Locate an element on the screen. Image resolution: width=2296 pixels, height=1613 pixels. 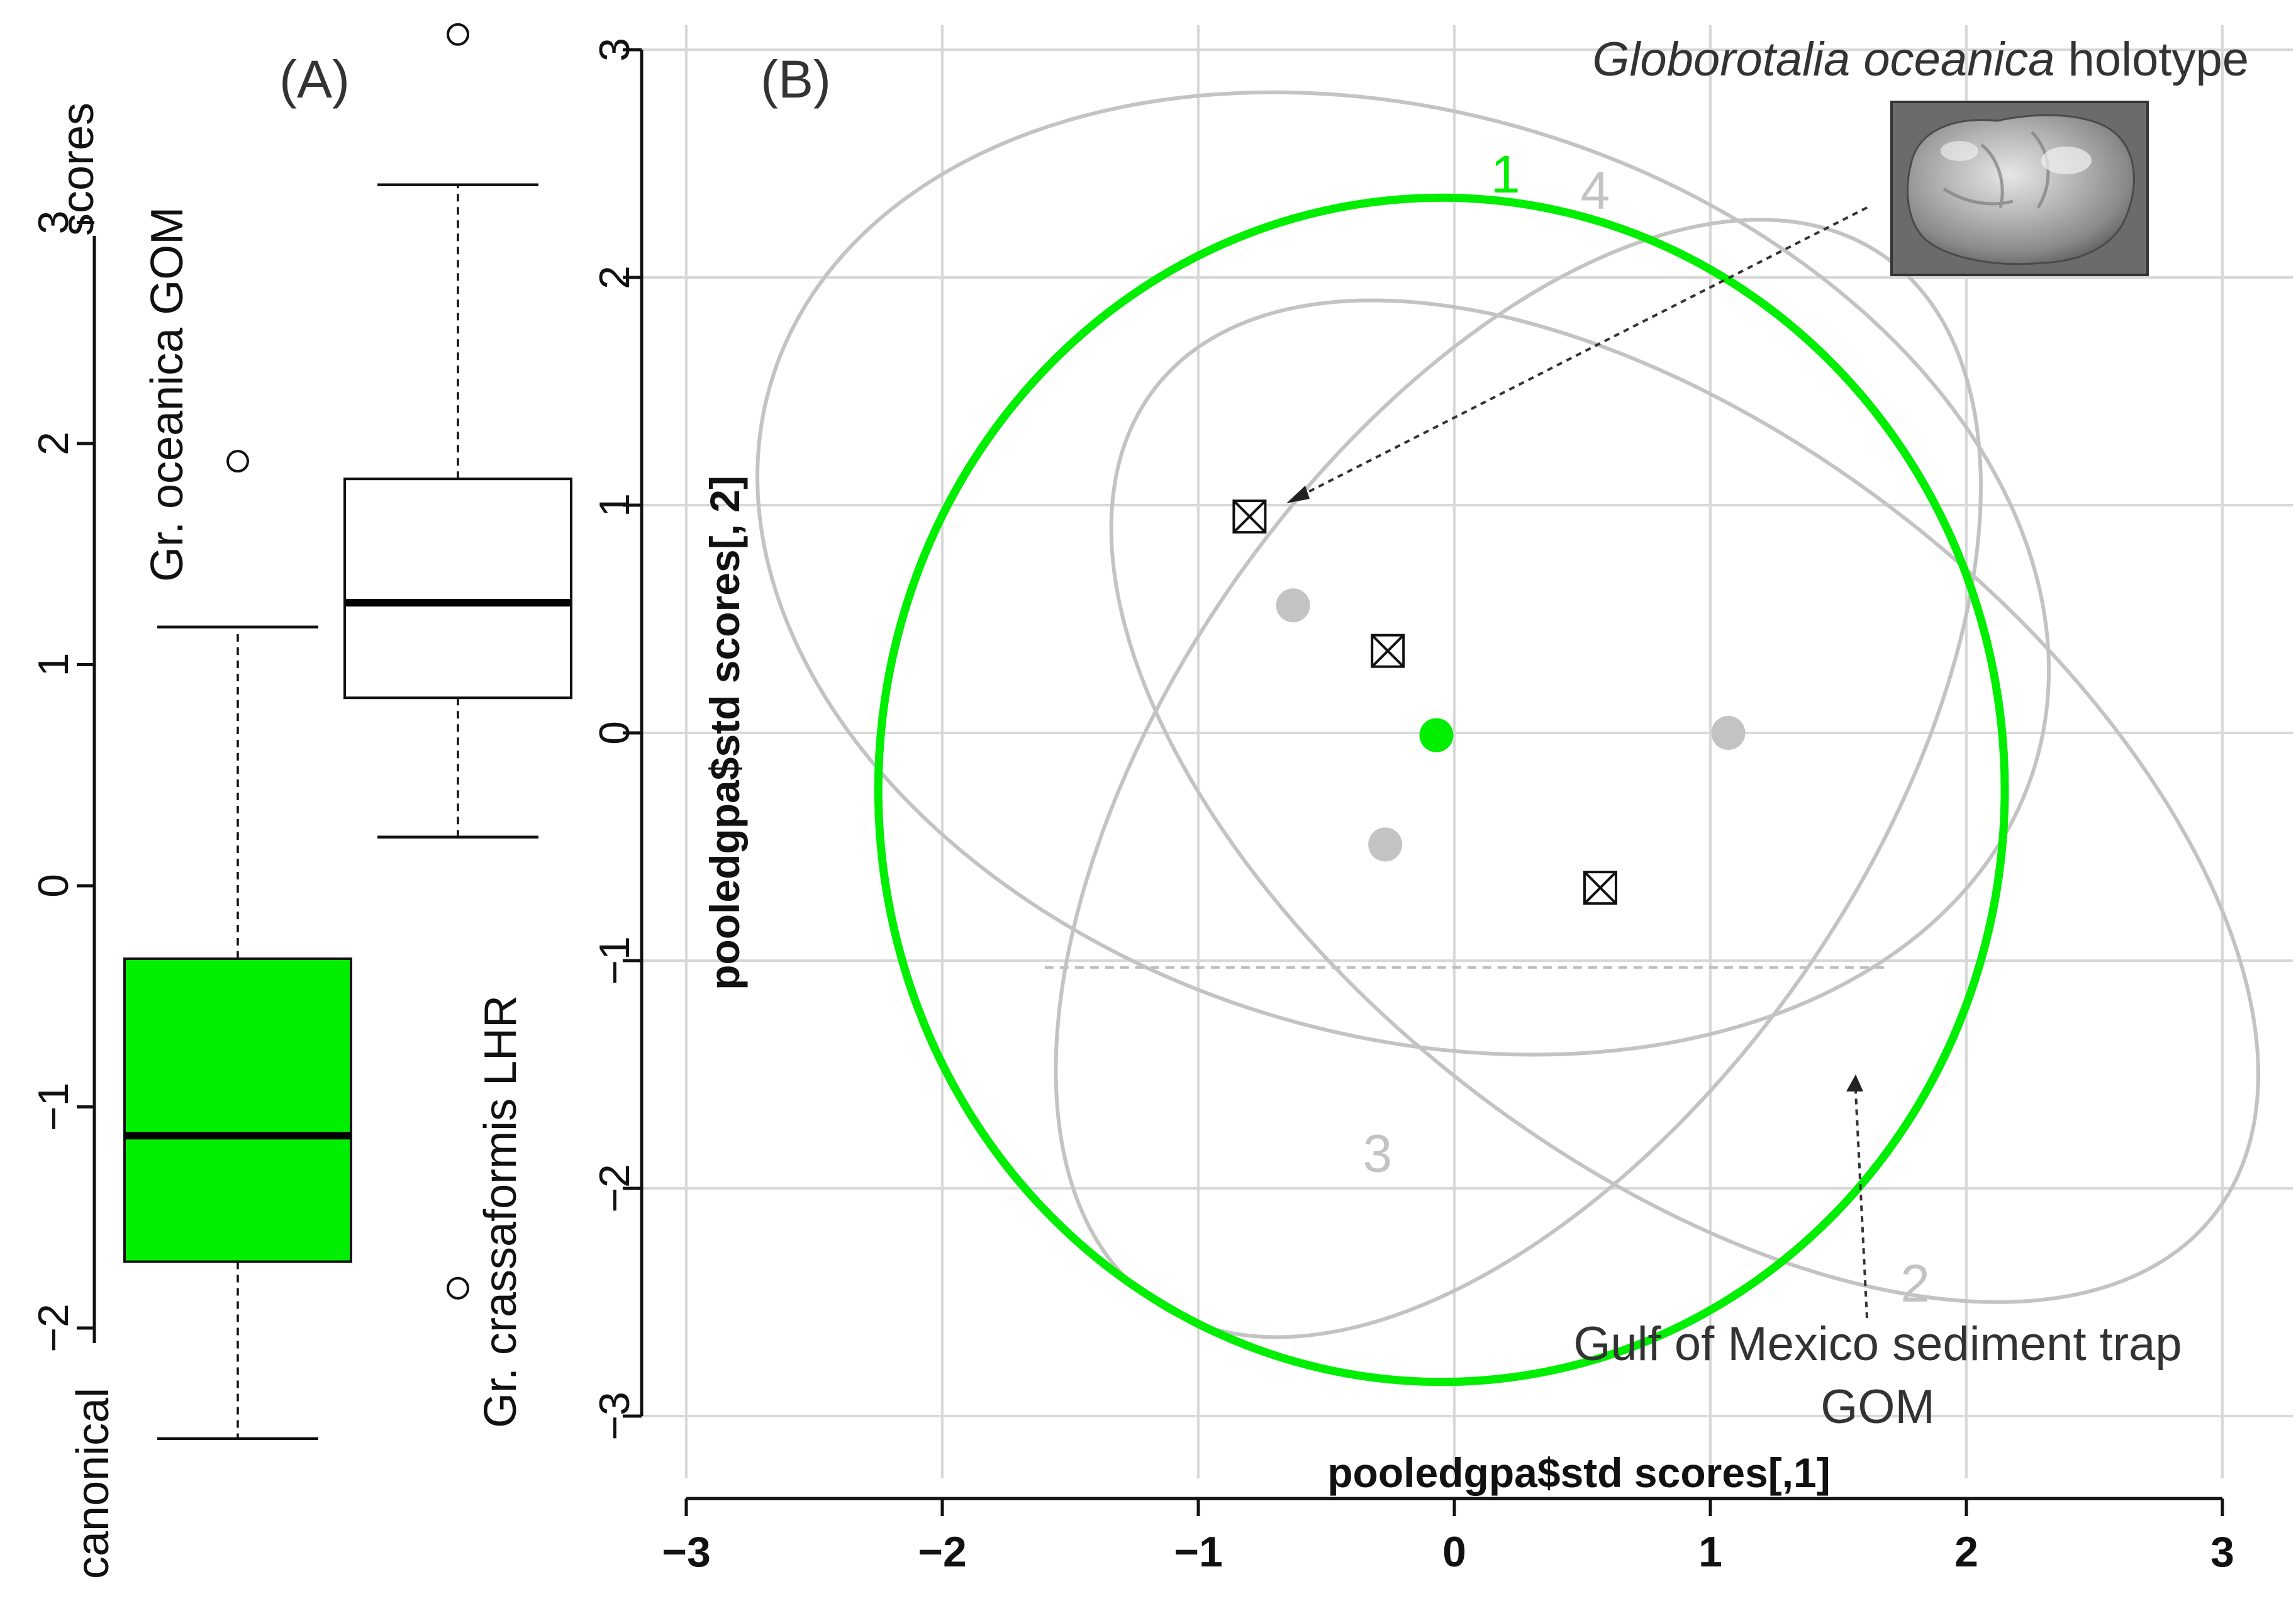
holotype-species-name: Globorotalia oceanica is located at coordinates (1823, 59).